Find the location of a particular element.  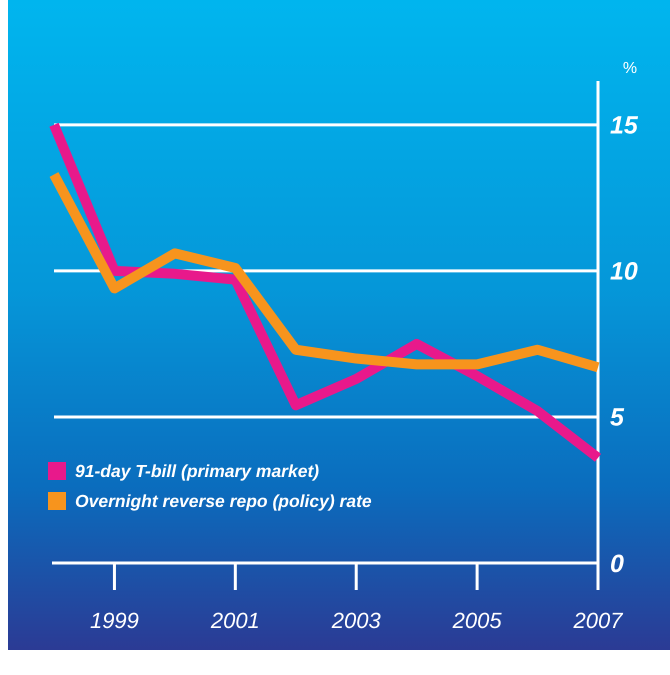

x-tick-label: 2003 is located at coordinates (356, 620).